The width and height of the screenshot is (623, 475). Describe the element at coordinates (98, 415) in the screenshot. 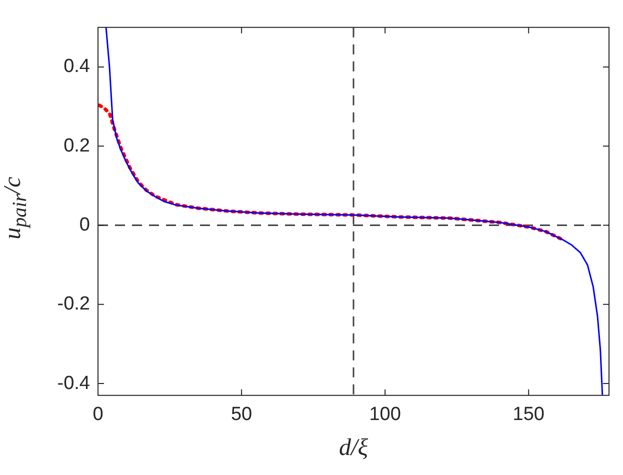

I see `x-tick-label: 0` at that location.